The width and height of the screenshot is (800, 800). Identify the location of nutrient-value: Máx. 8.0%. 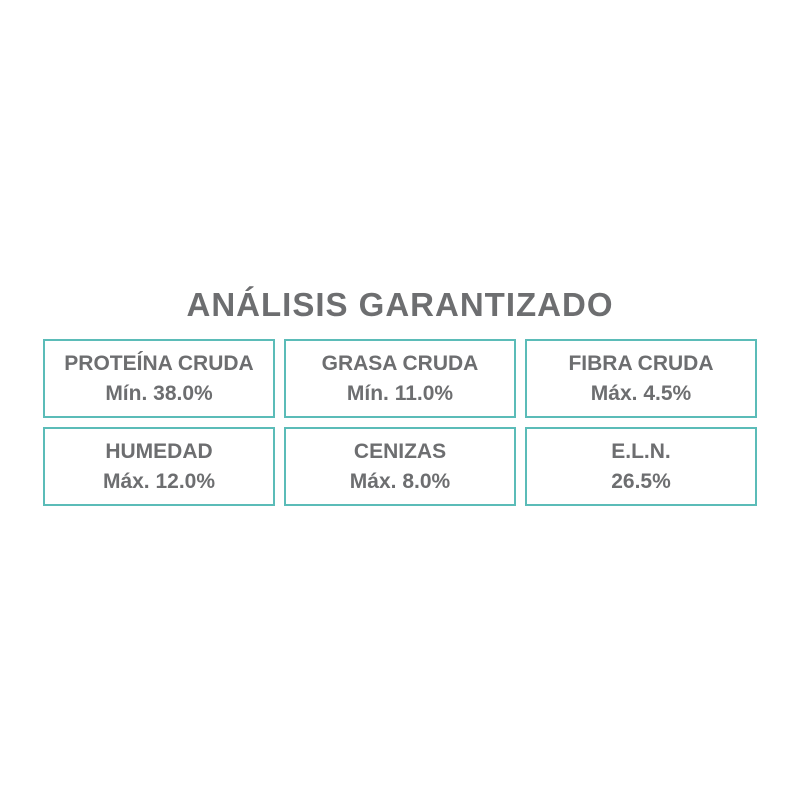
(400, 481).